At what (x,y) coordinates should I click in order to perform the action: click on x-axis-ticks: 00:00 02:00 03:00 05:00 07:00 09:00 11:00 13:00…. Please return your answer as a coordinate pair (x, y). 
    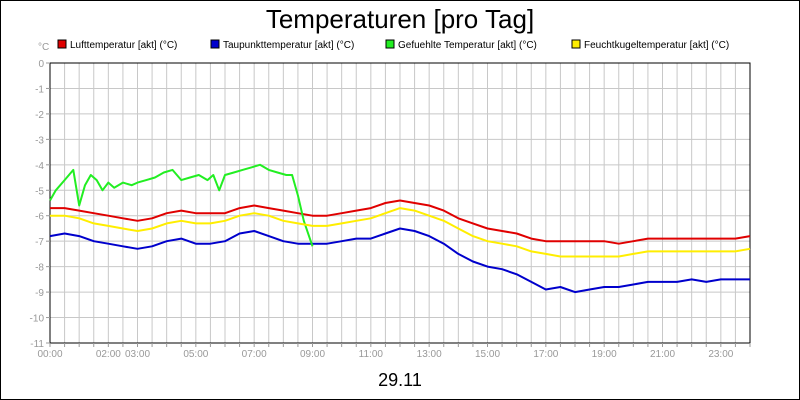
    Looking at the image, I should click on (394, 351).